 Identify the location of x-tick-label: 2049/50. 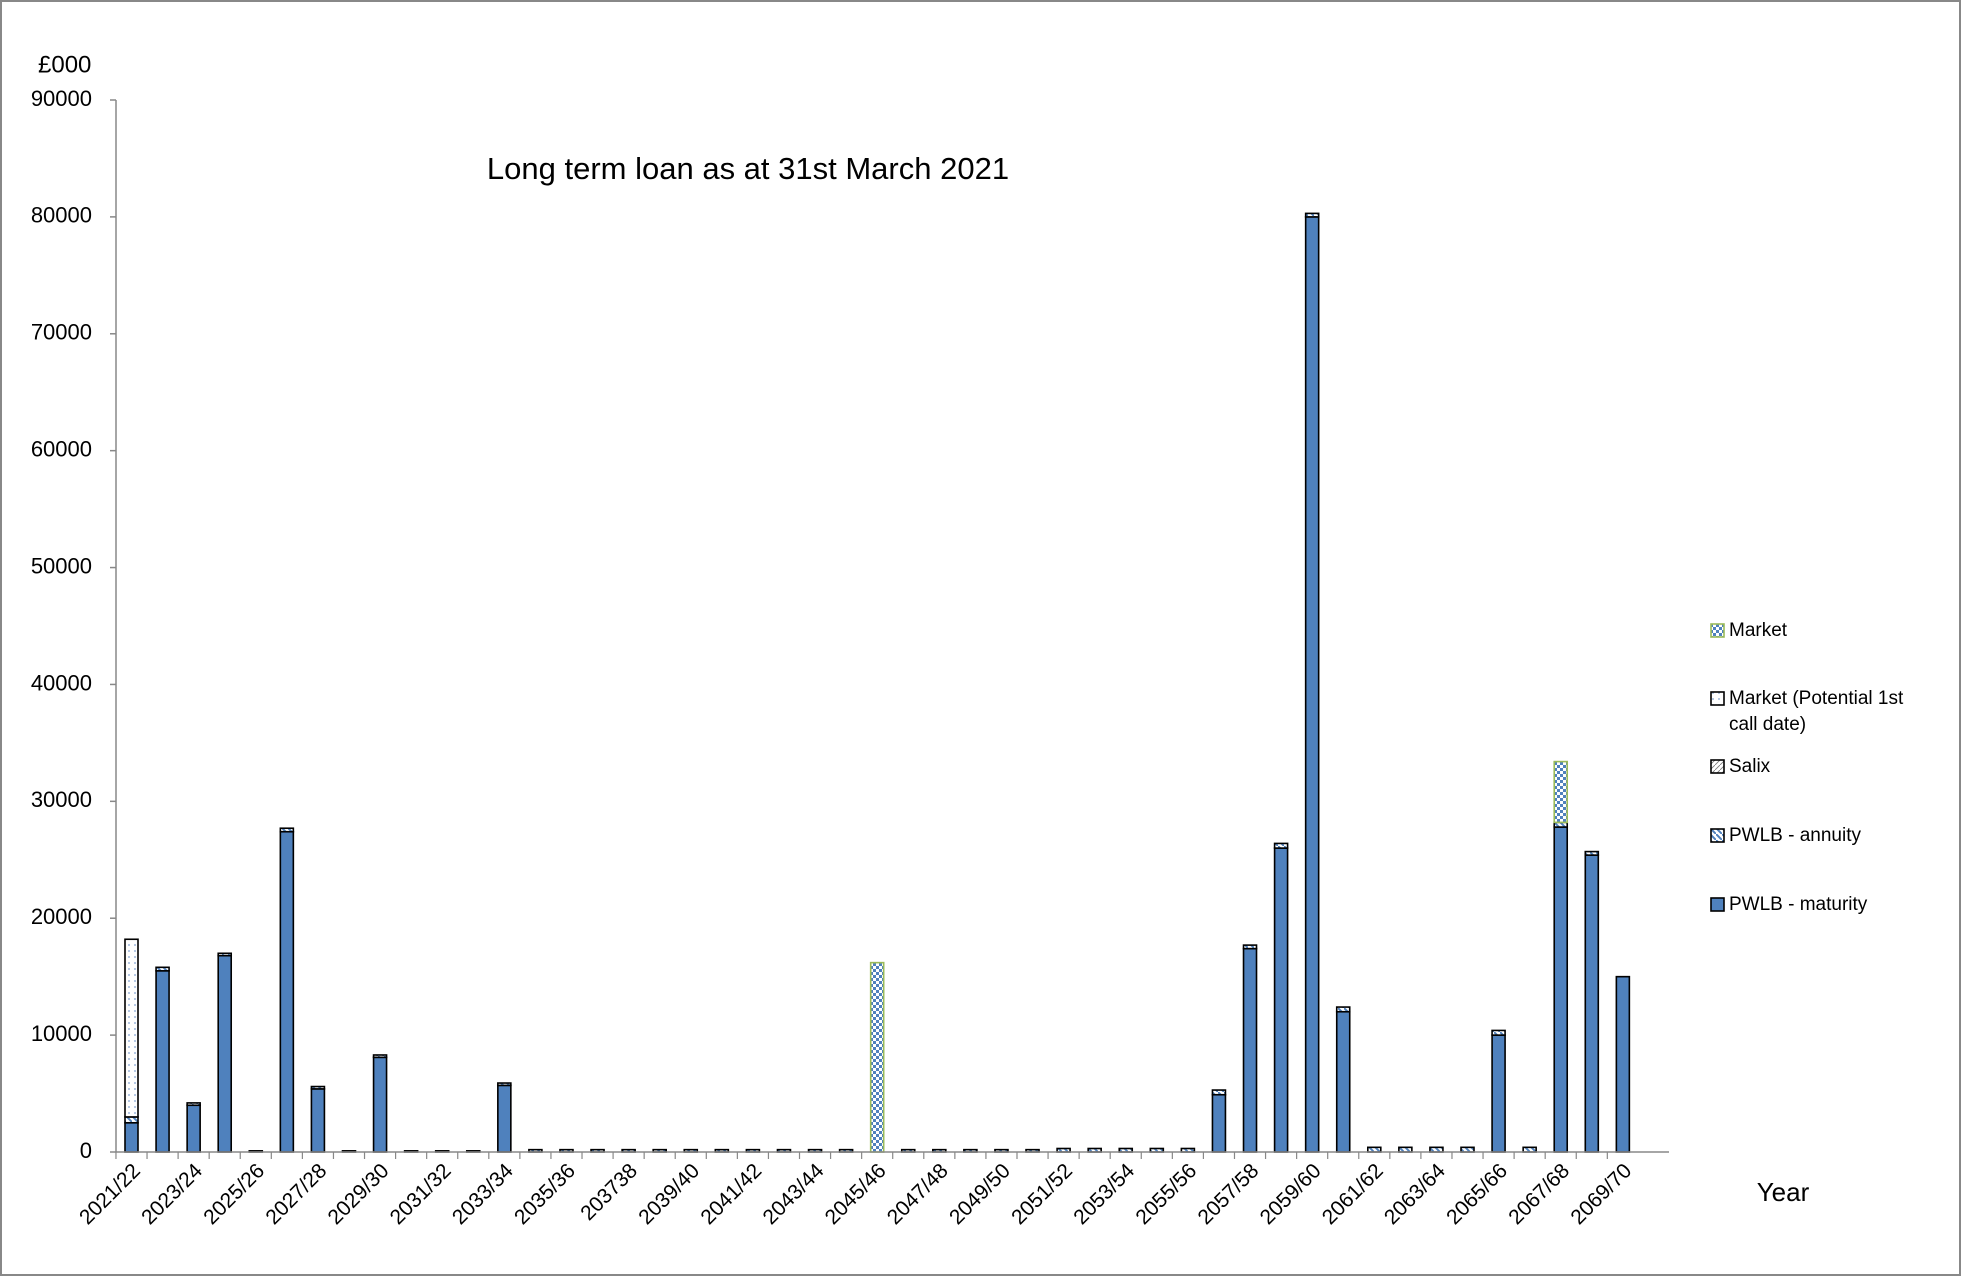
(980, 1194).